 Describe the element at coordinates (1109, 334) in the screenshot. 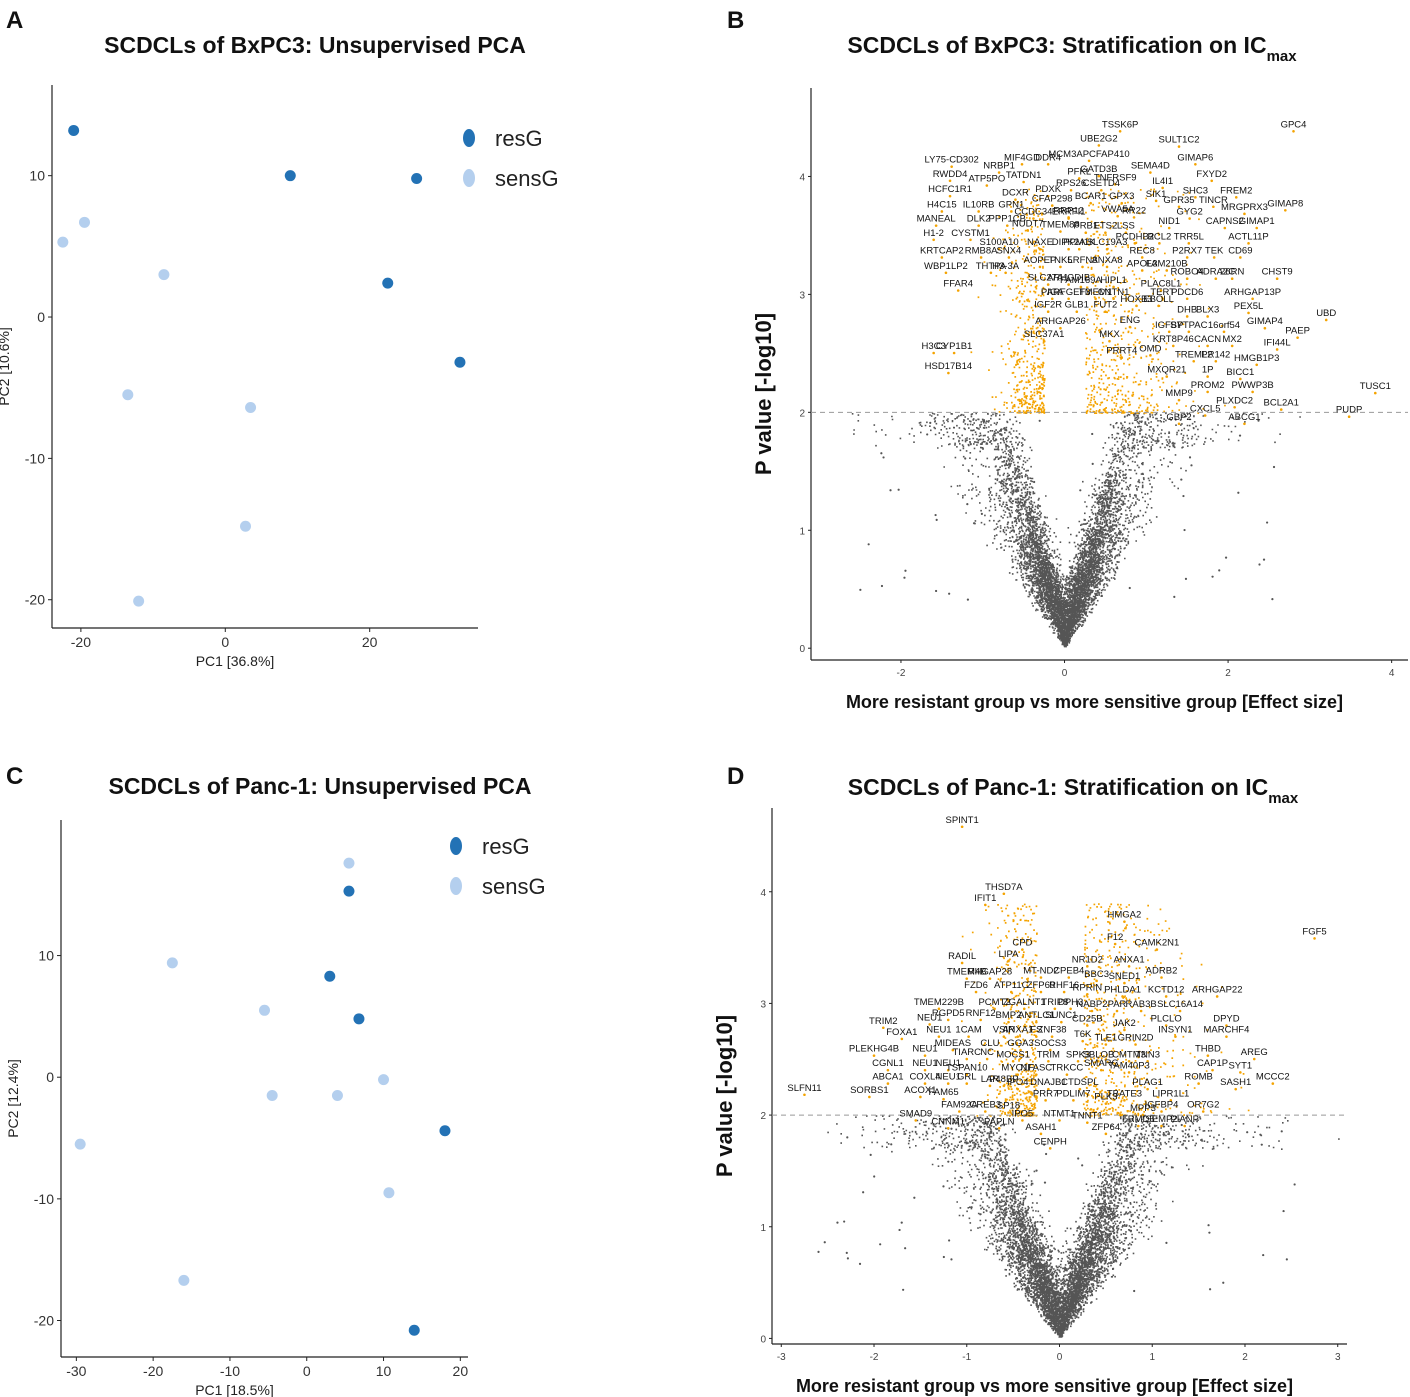

I see `gene-label: MKX` at that location.